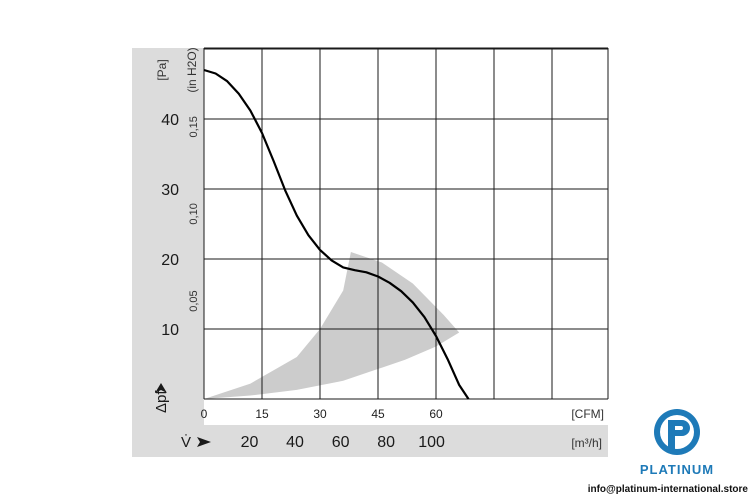  I want to click on logo-word: PLATINUM, so click(677, 469).